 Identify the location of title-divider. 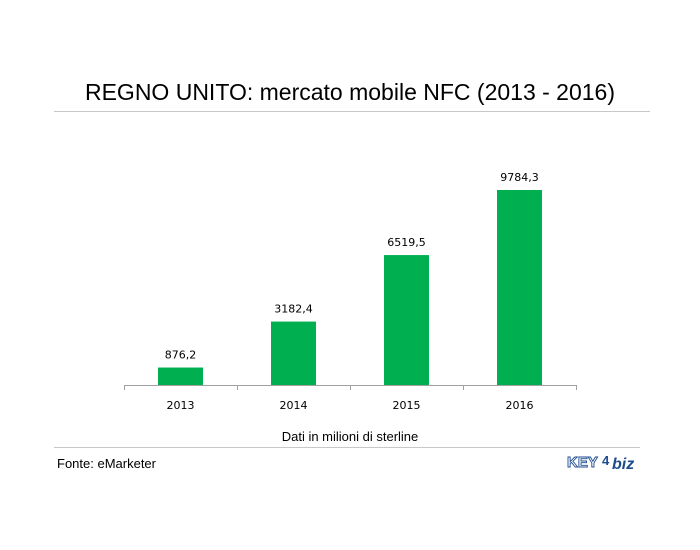
(352, 111).